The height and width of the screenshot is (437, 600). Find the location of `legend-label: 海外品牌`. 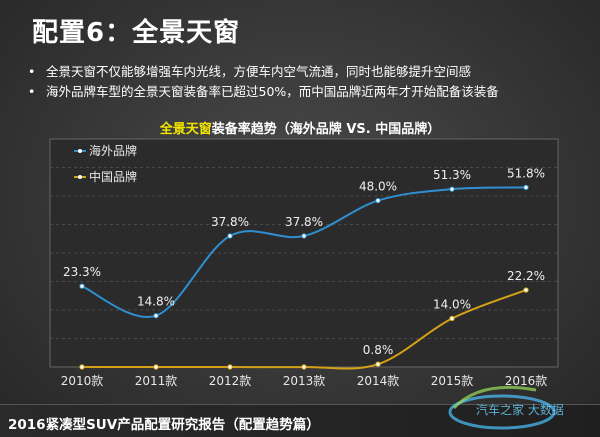

legend-label: 海外品牌 is located at coordinates (113, 150).